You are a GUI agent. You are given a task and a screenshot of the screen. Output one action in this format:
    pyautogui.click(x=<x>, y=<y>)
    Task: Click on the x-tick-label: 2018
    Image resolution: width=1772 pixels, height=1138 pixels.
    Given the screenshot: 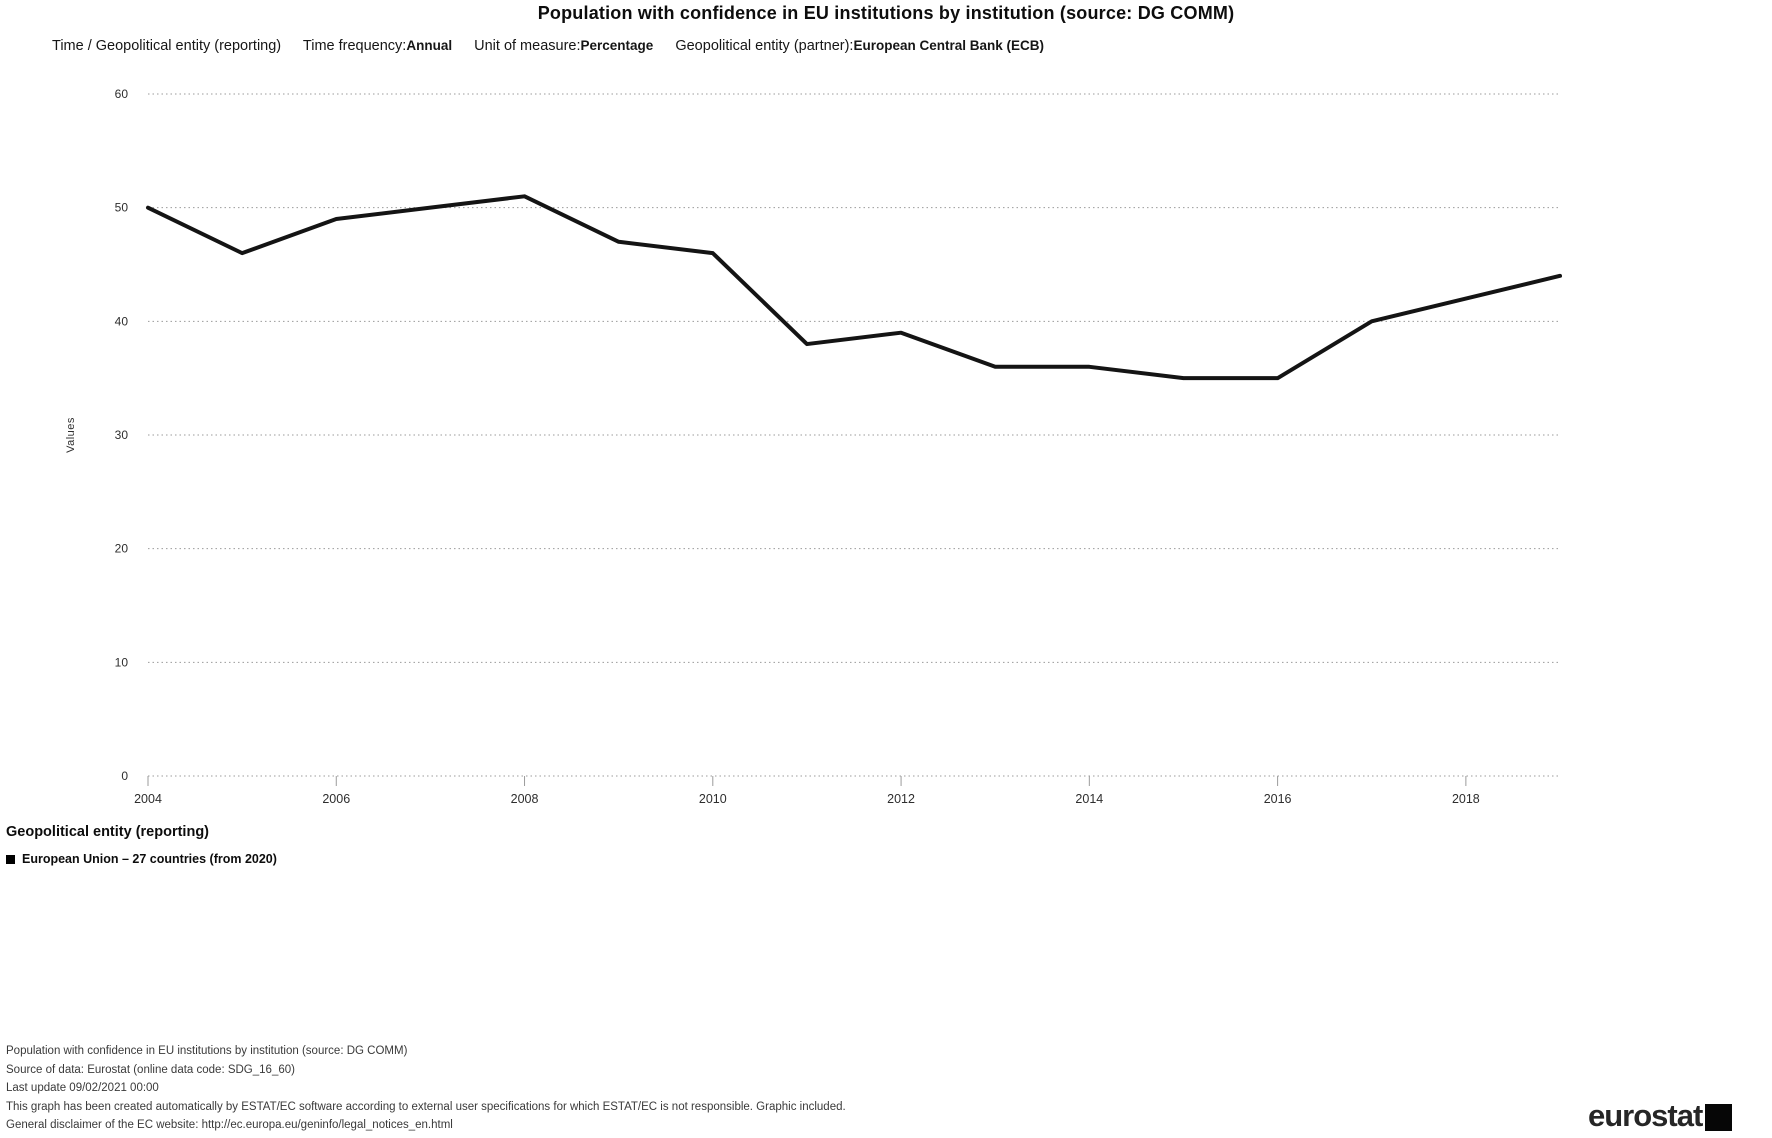 What is the action you would take?
    pyautogui.click(x=1466, y=799)
    